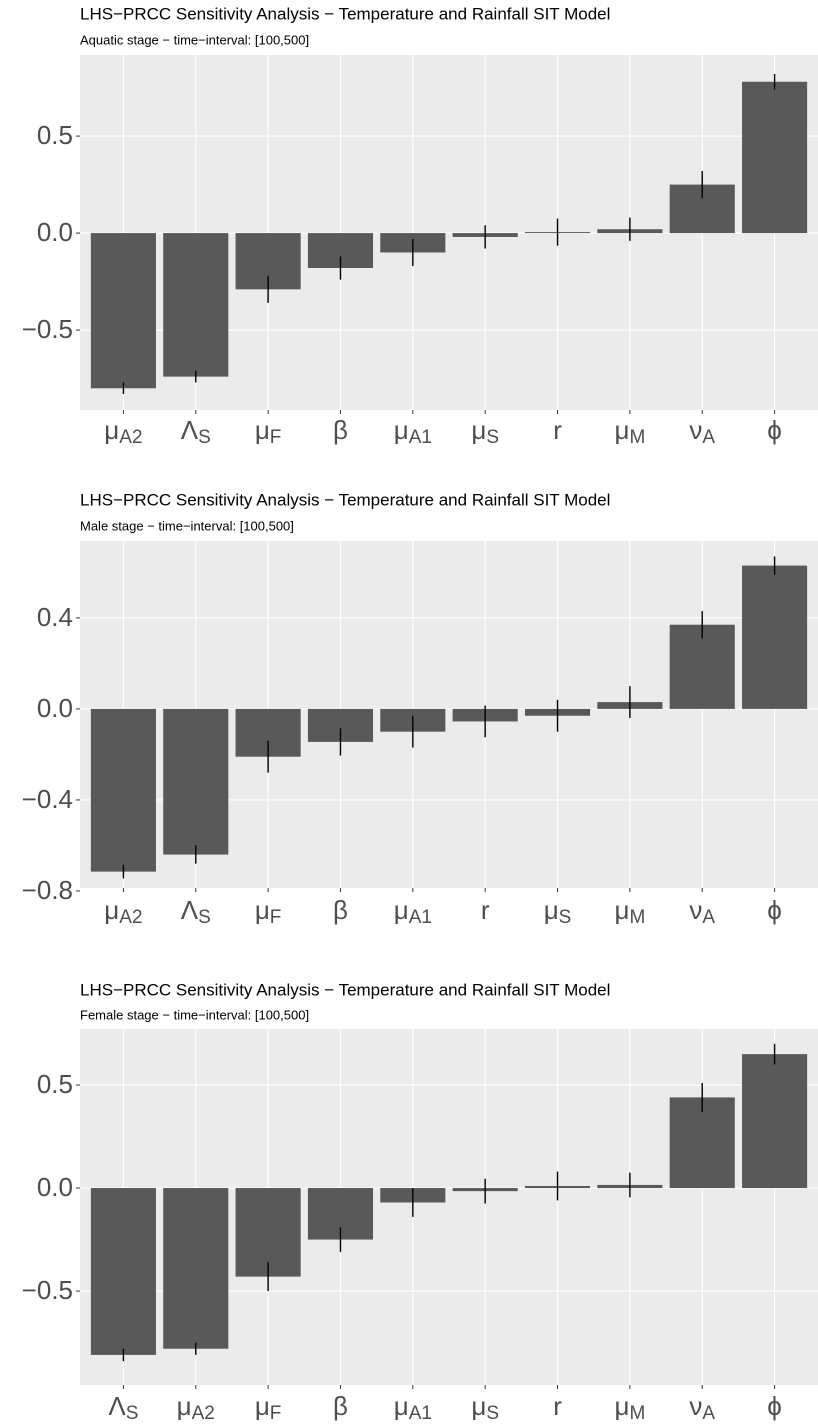 The height and width of the screenshot is (1428, 818). Describe the element at coordinates (55, 617) in the screenshot. I see `y-tick-label: 0.4` at that location.